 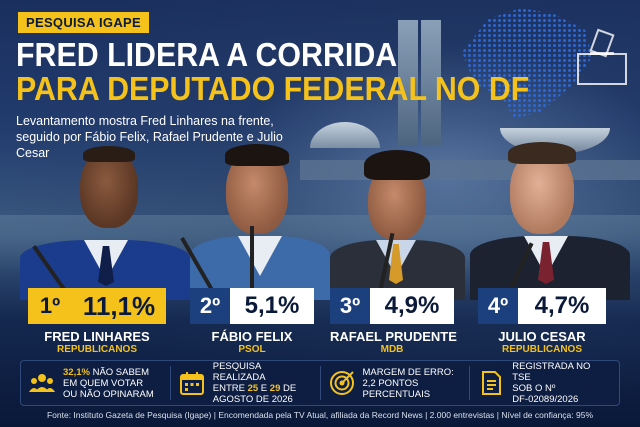 I want to click on candidate-party: PSOL, so click(x=252, y=349).